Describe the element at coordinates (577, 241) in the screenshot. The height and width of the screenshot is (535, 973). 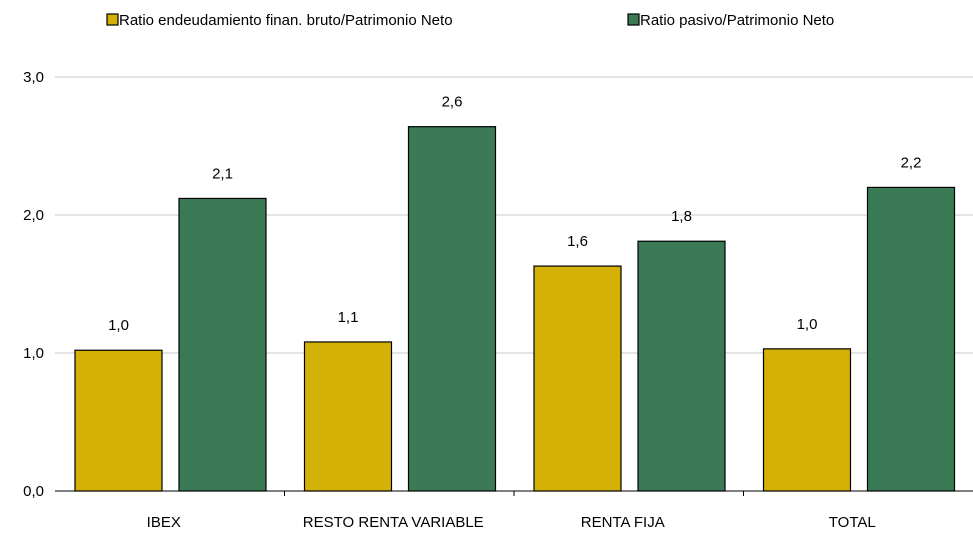
I see `data-label: 1,6` at that location.